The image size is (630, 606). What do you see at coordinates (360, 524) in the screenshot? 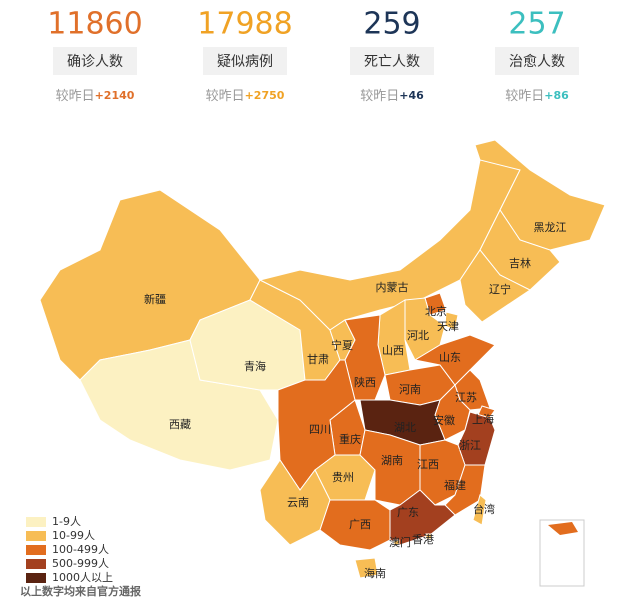
I see `province-label: 广西` at bounding box center [360, 524].